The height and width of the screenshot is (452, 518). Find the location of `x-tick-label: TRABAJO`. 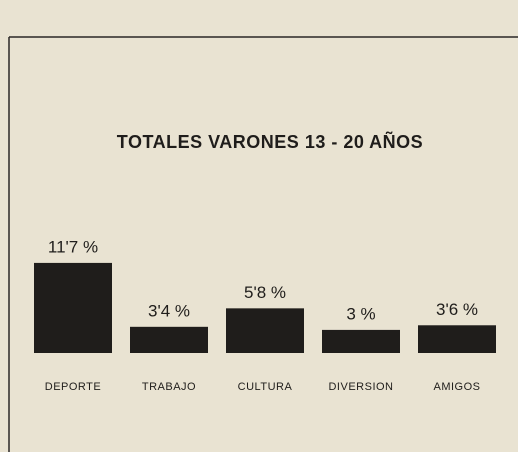

x-tick-label: TRABAJO is located at coordinates (169, 387).